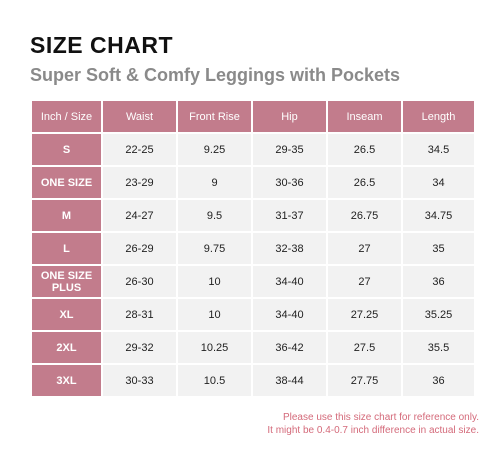 The height and width of the screenshot is (474, 500). What do you see at coordinates (364, 116) in the screenshot?
I see `header-inseam: Inseam` at bounding box center [364, 116].